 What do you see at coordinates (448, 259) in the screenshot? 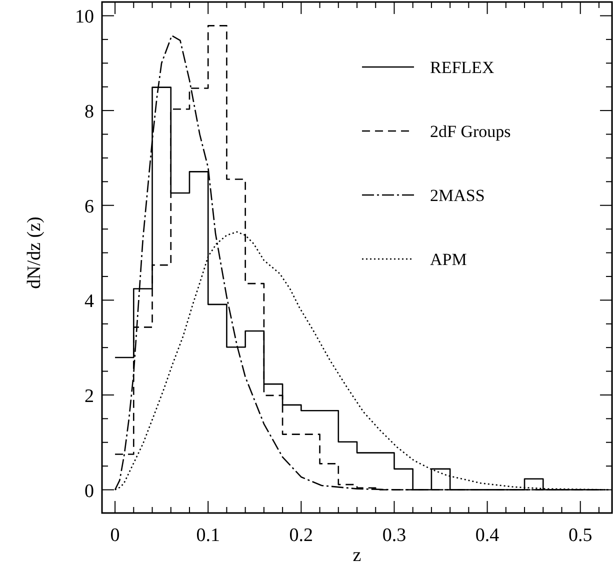
I see `legend-label: APM` at bounding box center [448, 259].